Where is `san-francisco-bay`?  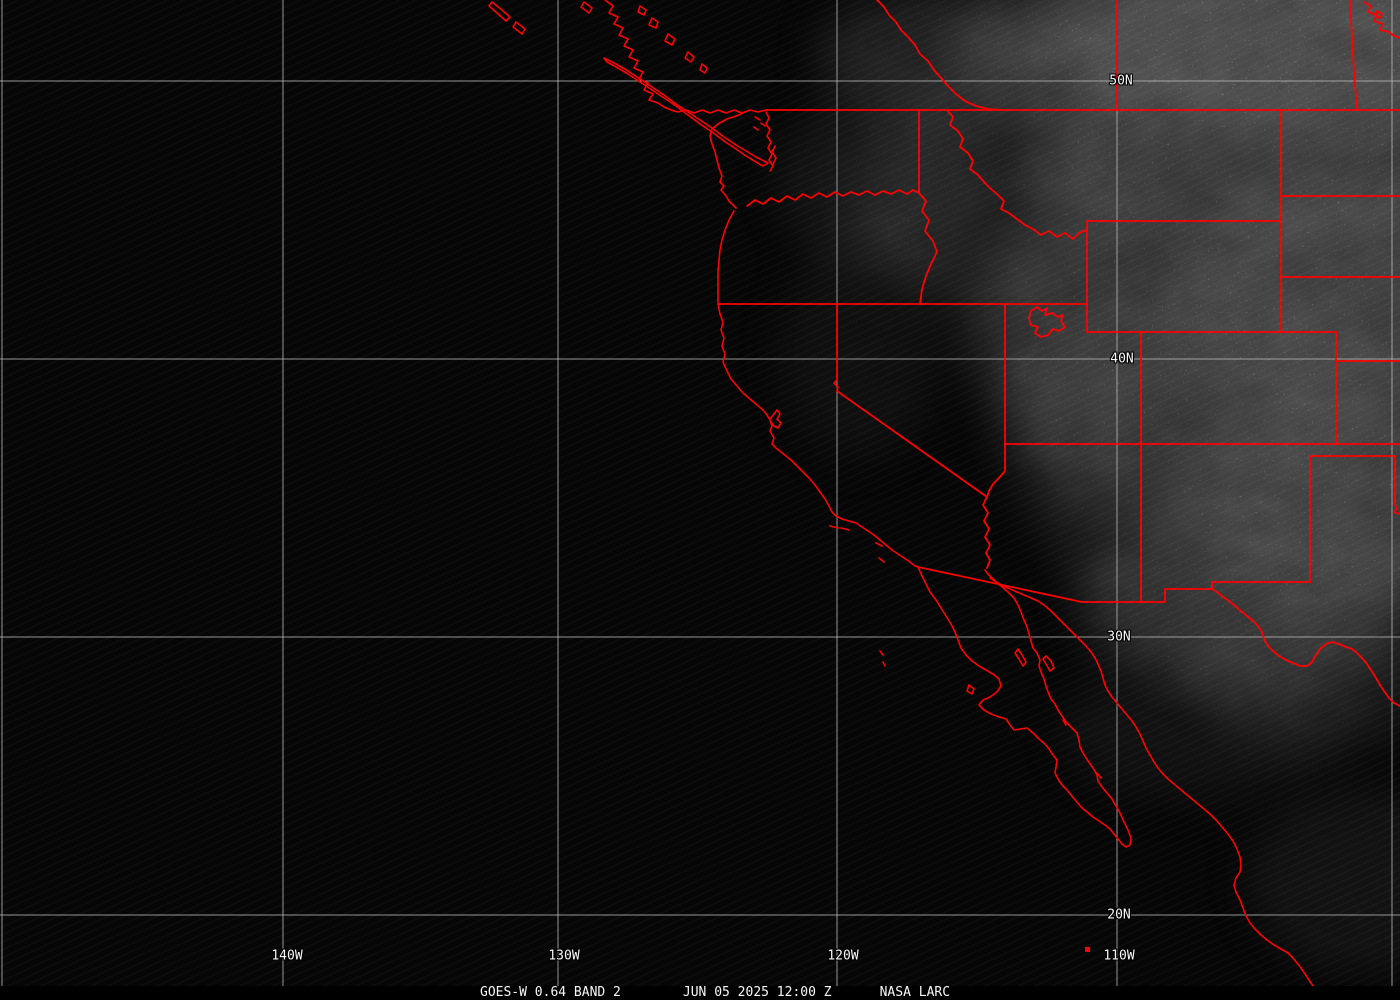
san-francisco-bay is located at coordinates (775, 419).